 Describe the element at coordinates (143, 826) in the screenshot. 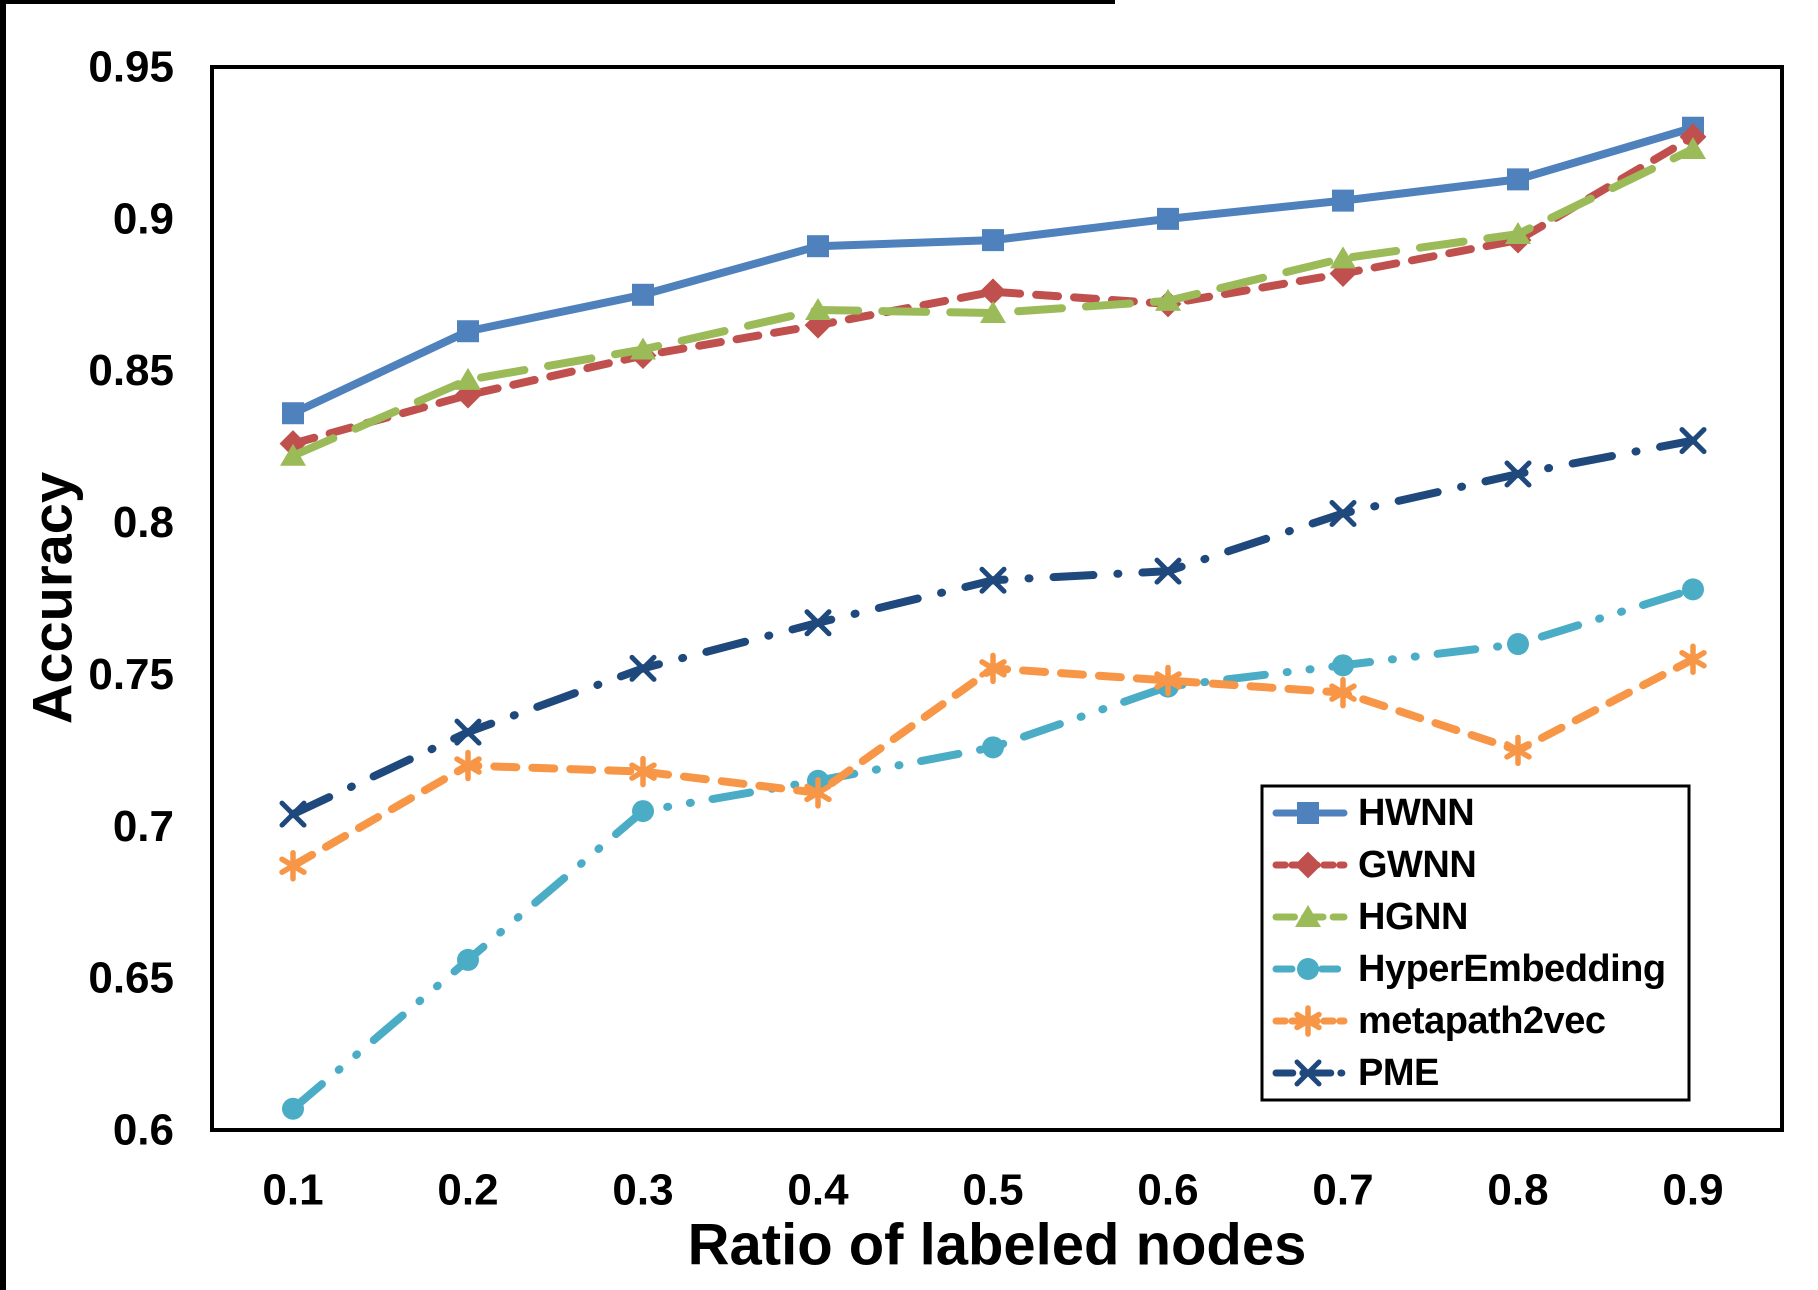

I see `y-tick-label: 0.7` at that location.